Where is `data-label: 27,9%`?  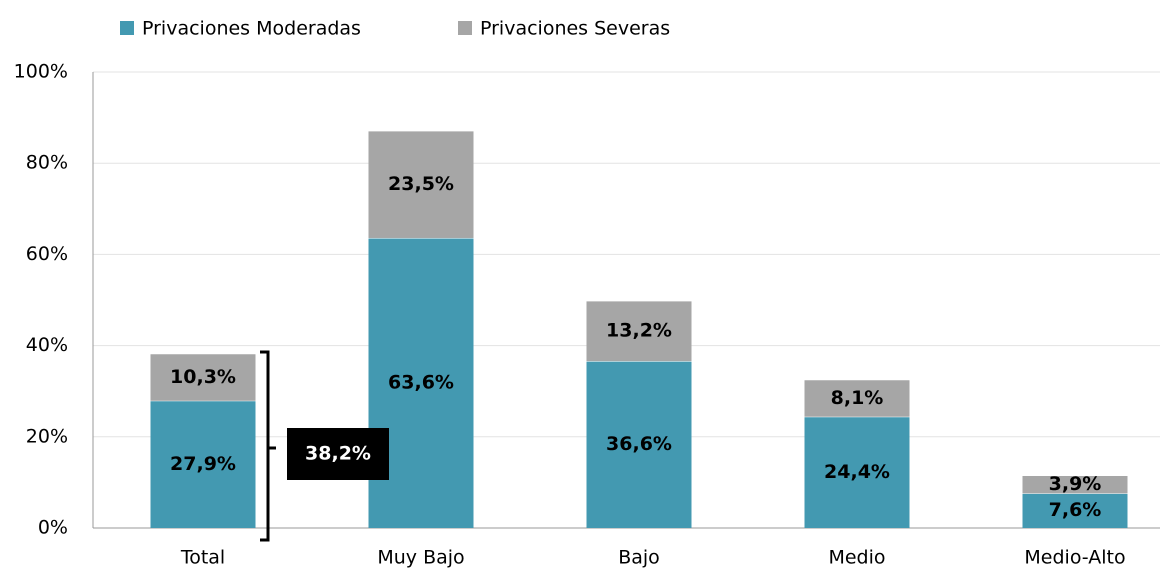
data-label: 27,9% is located at coordinates (203, 464).